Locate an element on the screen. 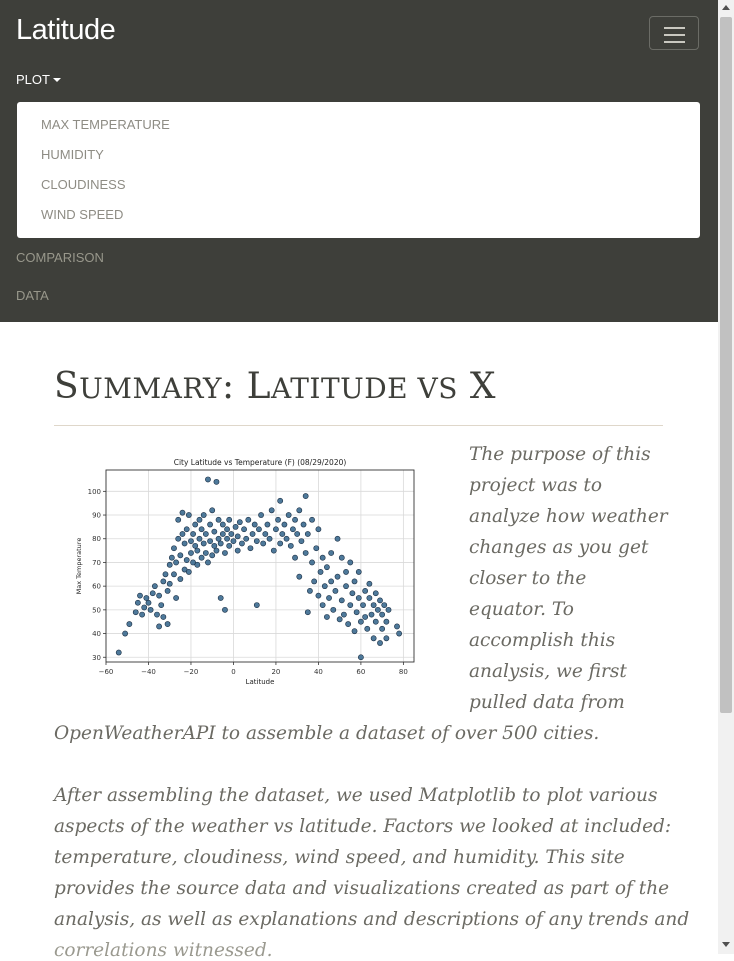  scroll-down-arrow-icon is located at coordinates (726, 944).